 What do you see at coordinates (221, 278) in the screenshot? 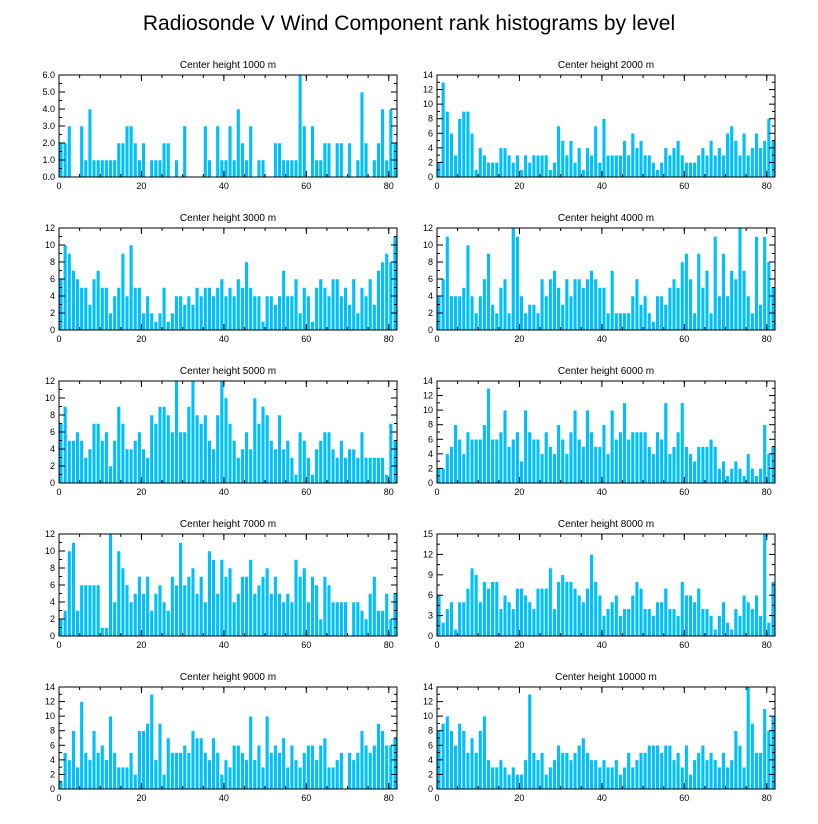
I see `histogram-panel: Center height 3000 m 0 20 40 60 80 0 2 4 6 8 10 12` at bounding box center [221, 278].